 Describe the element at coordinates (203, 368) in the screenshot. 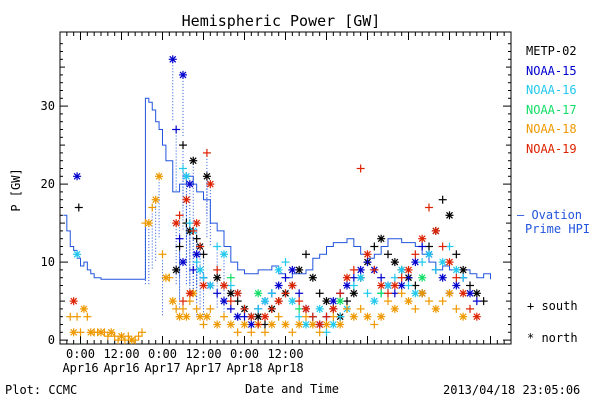

I see `x-tick-date-label: Apr17` at that location.